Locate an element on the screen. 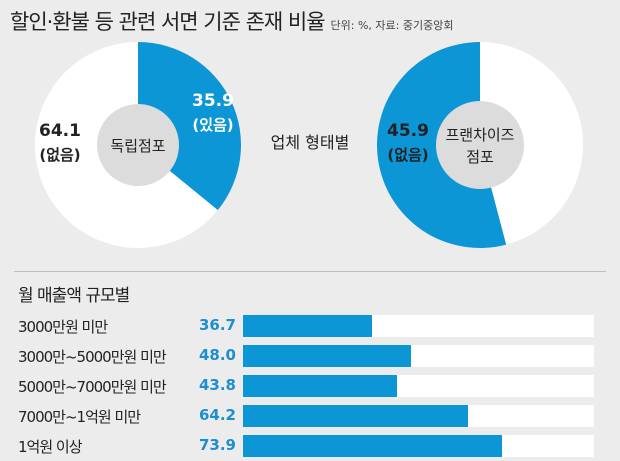 This screenshot has width=620, height=461. title-text: 할인·환불 등 관련 서면 기준 존재 비율 is located at coordinates (168, 22).